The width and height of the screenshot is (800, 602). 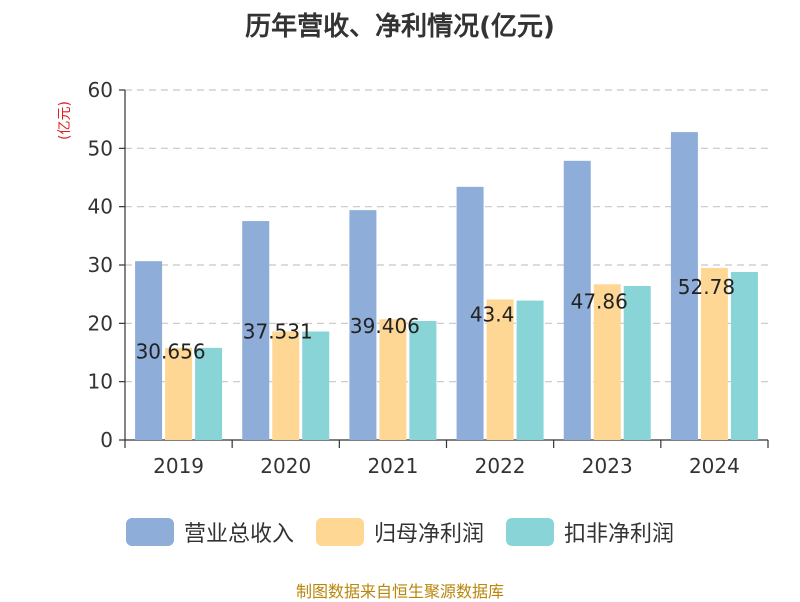 I want to click on x-tick-label: 2023, so click(x=607, y=466).